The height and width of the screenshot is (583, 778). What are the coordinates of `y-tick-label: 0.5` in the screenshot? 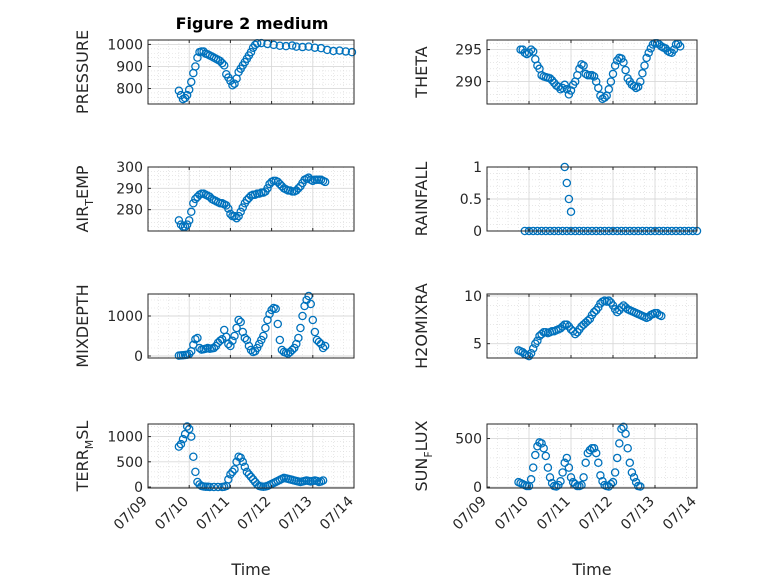 It's located at (471, 200).